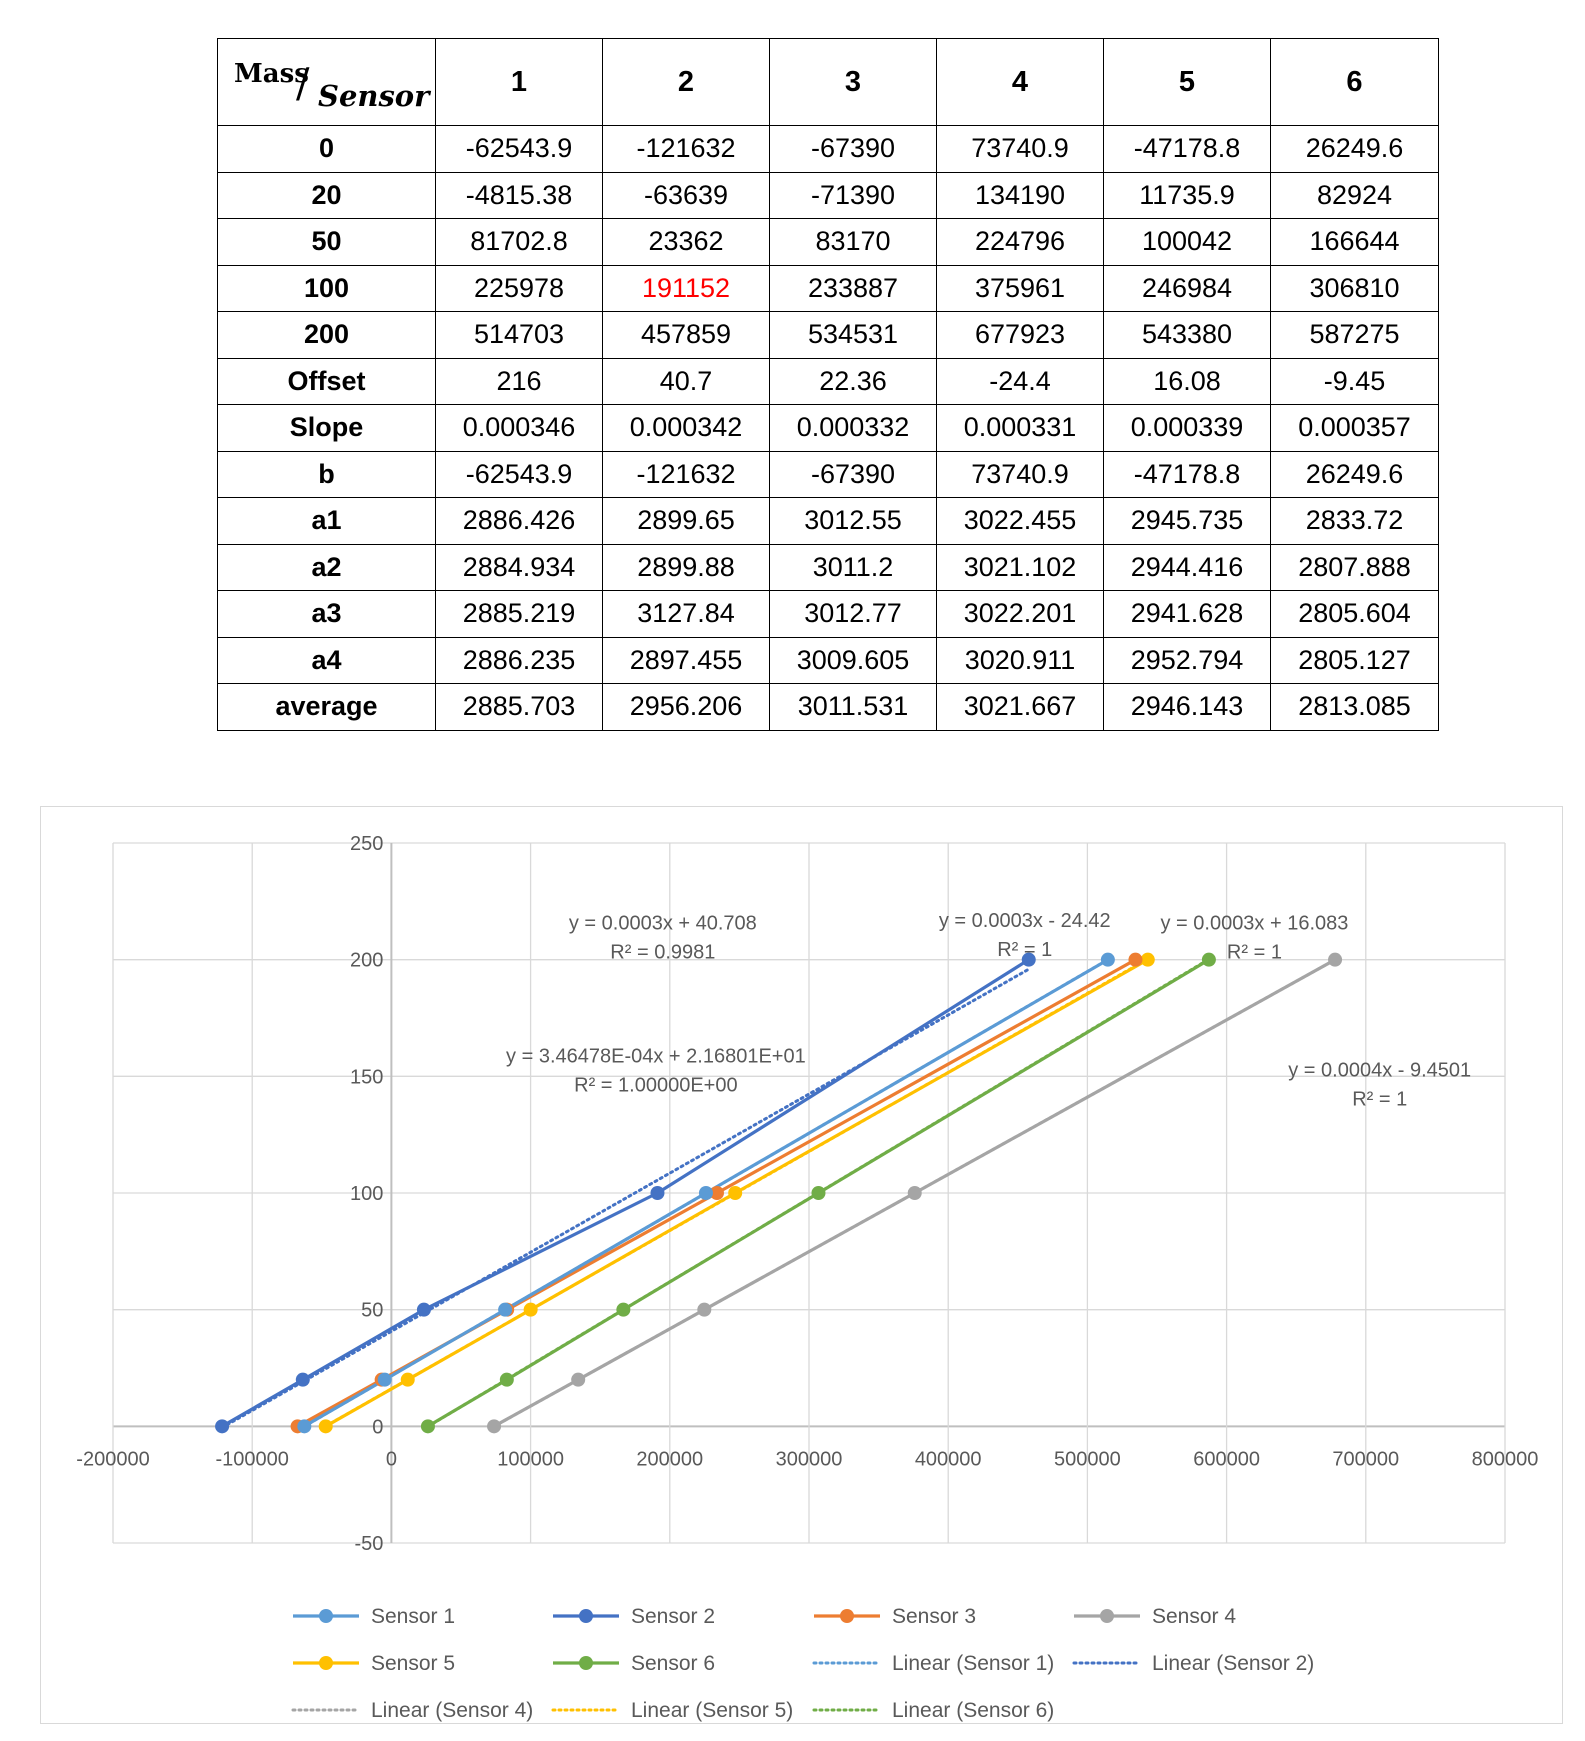  Describe the element at coordinates (669, 1459) in the screenshot. I see `x-tick-label: 200000` at that location.